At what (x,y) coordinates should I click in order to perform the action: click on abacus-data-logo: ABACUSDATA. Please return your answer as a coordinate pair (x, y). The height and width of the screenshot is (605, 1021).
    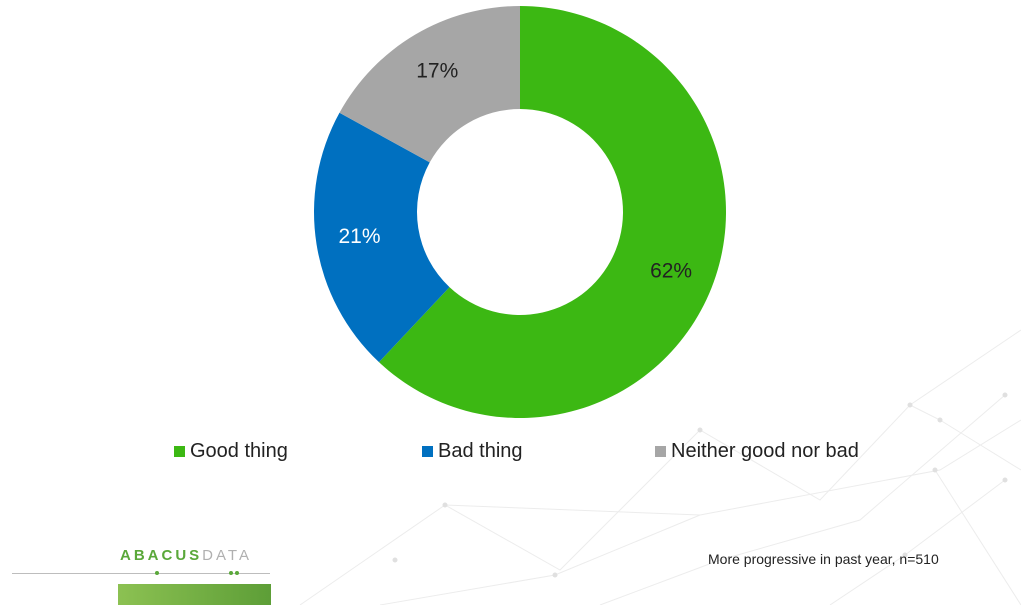
    Looking at the image, I should click on (140, 575).